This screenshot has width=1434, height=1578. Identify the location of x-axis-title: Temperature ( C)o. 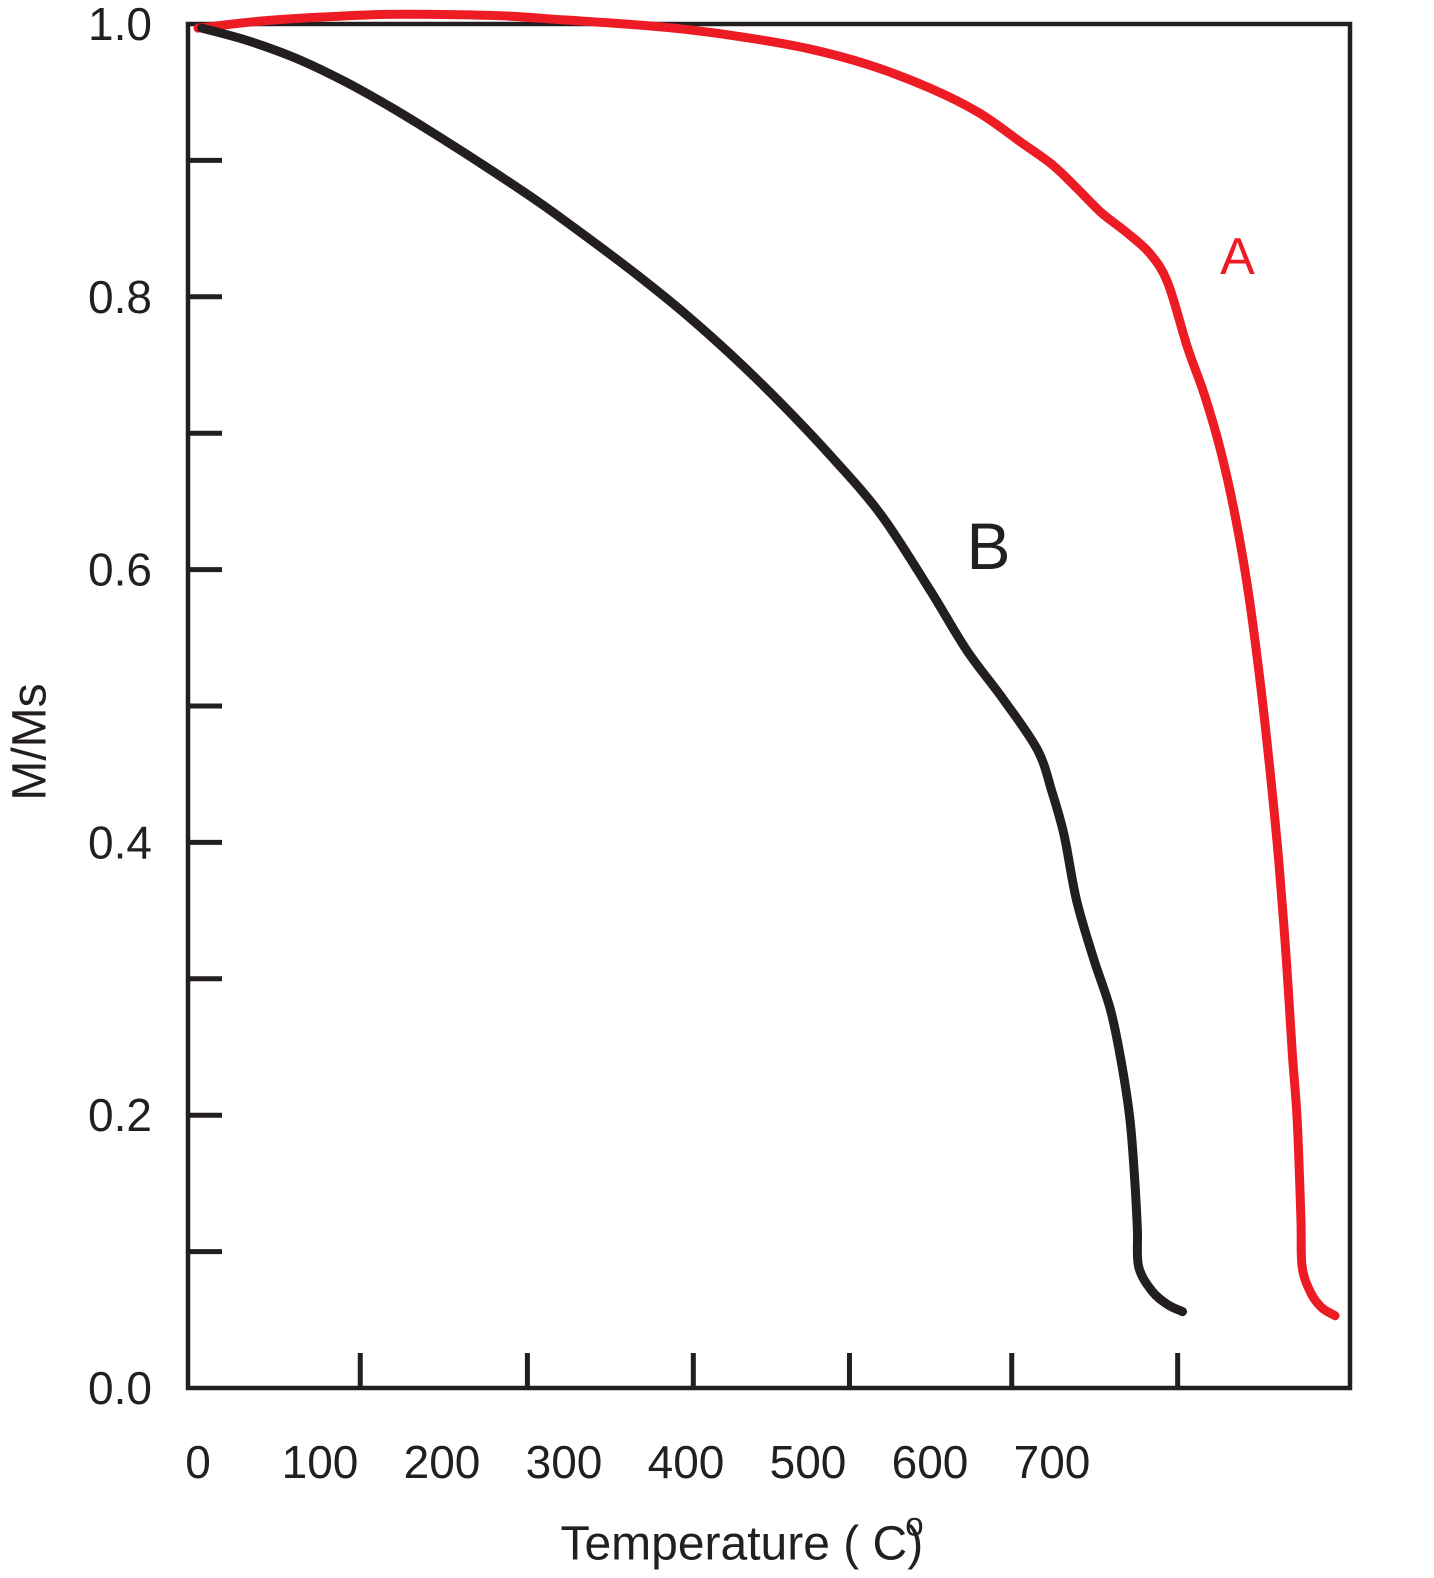
(742, 1539).